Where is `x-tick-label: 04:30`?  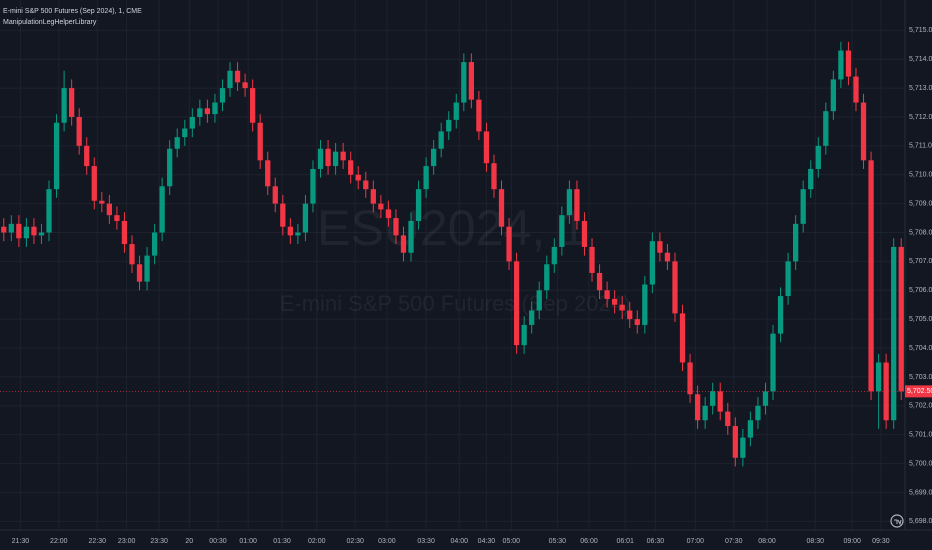
x-tick-label: 04:30 is located at coordinates (487, 541).